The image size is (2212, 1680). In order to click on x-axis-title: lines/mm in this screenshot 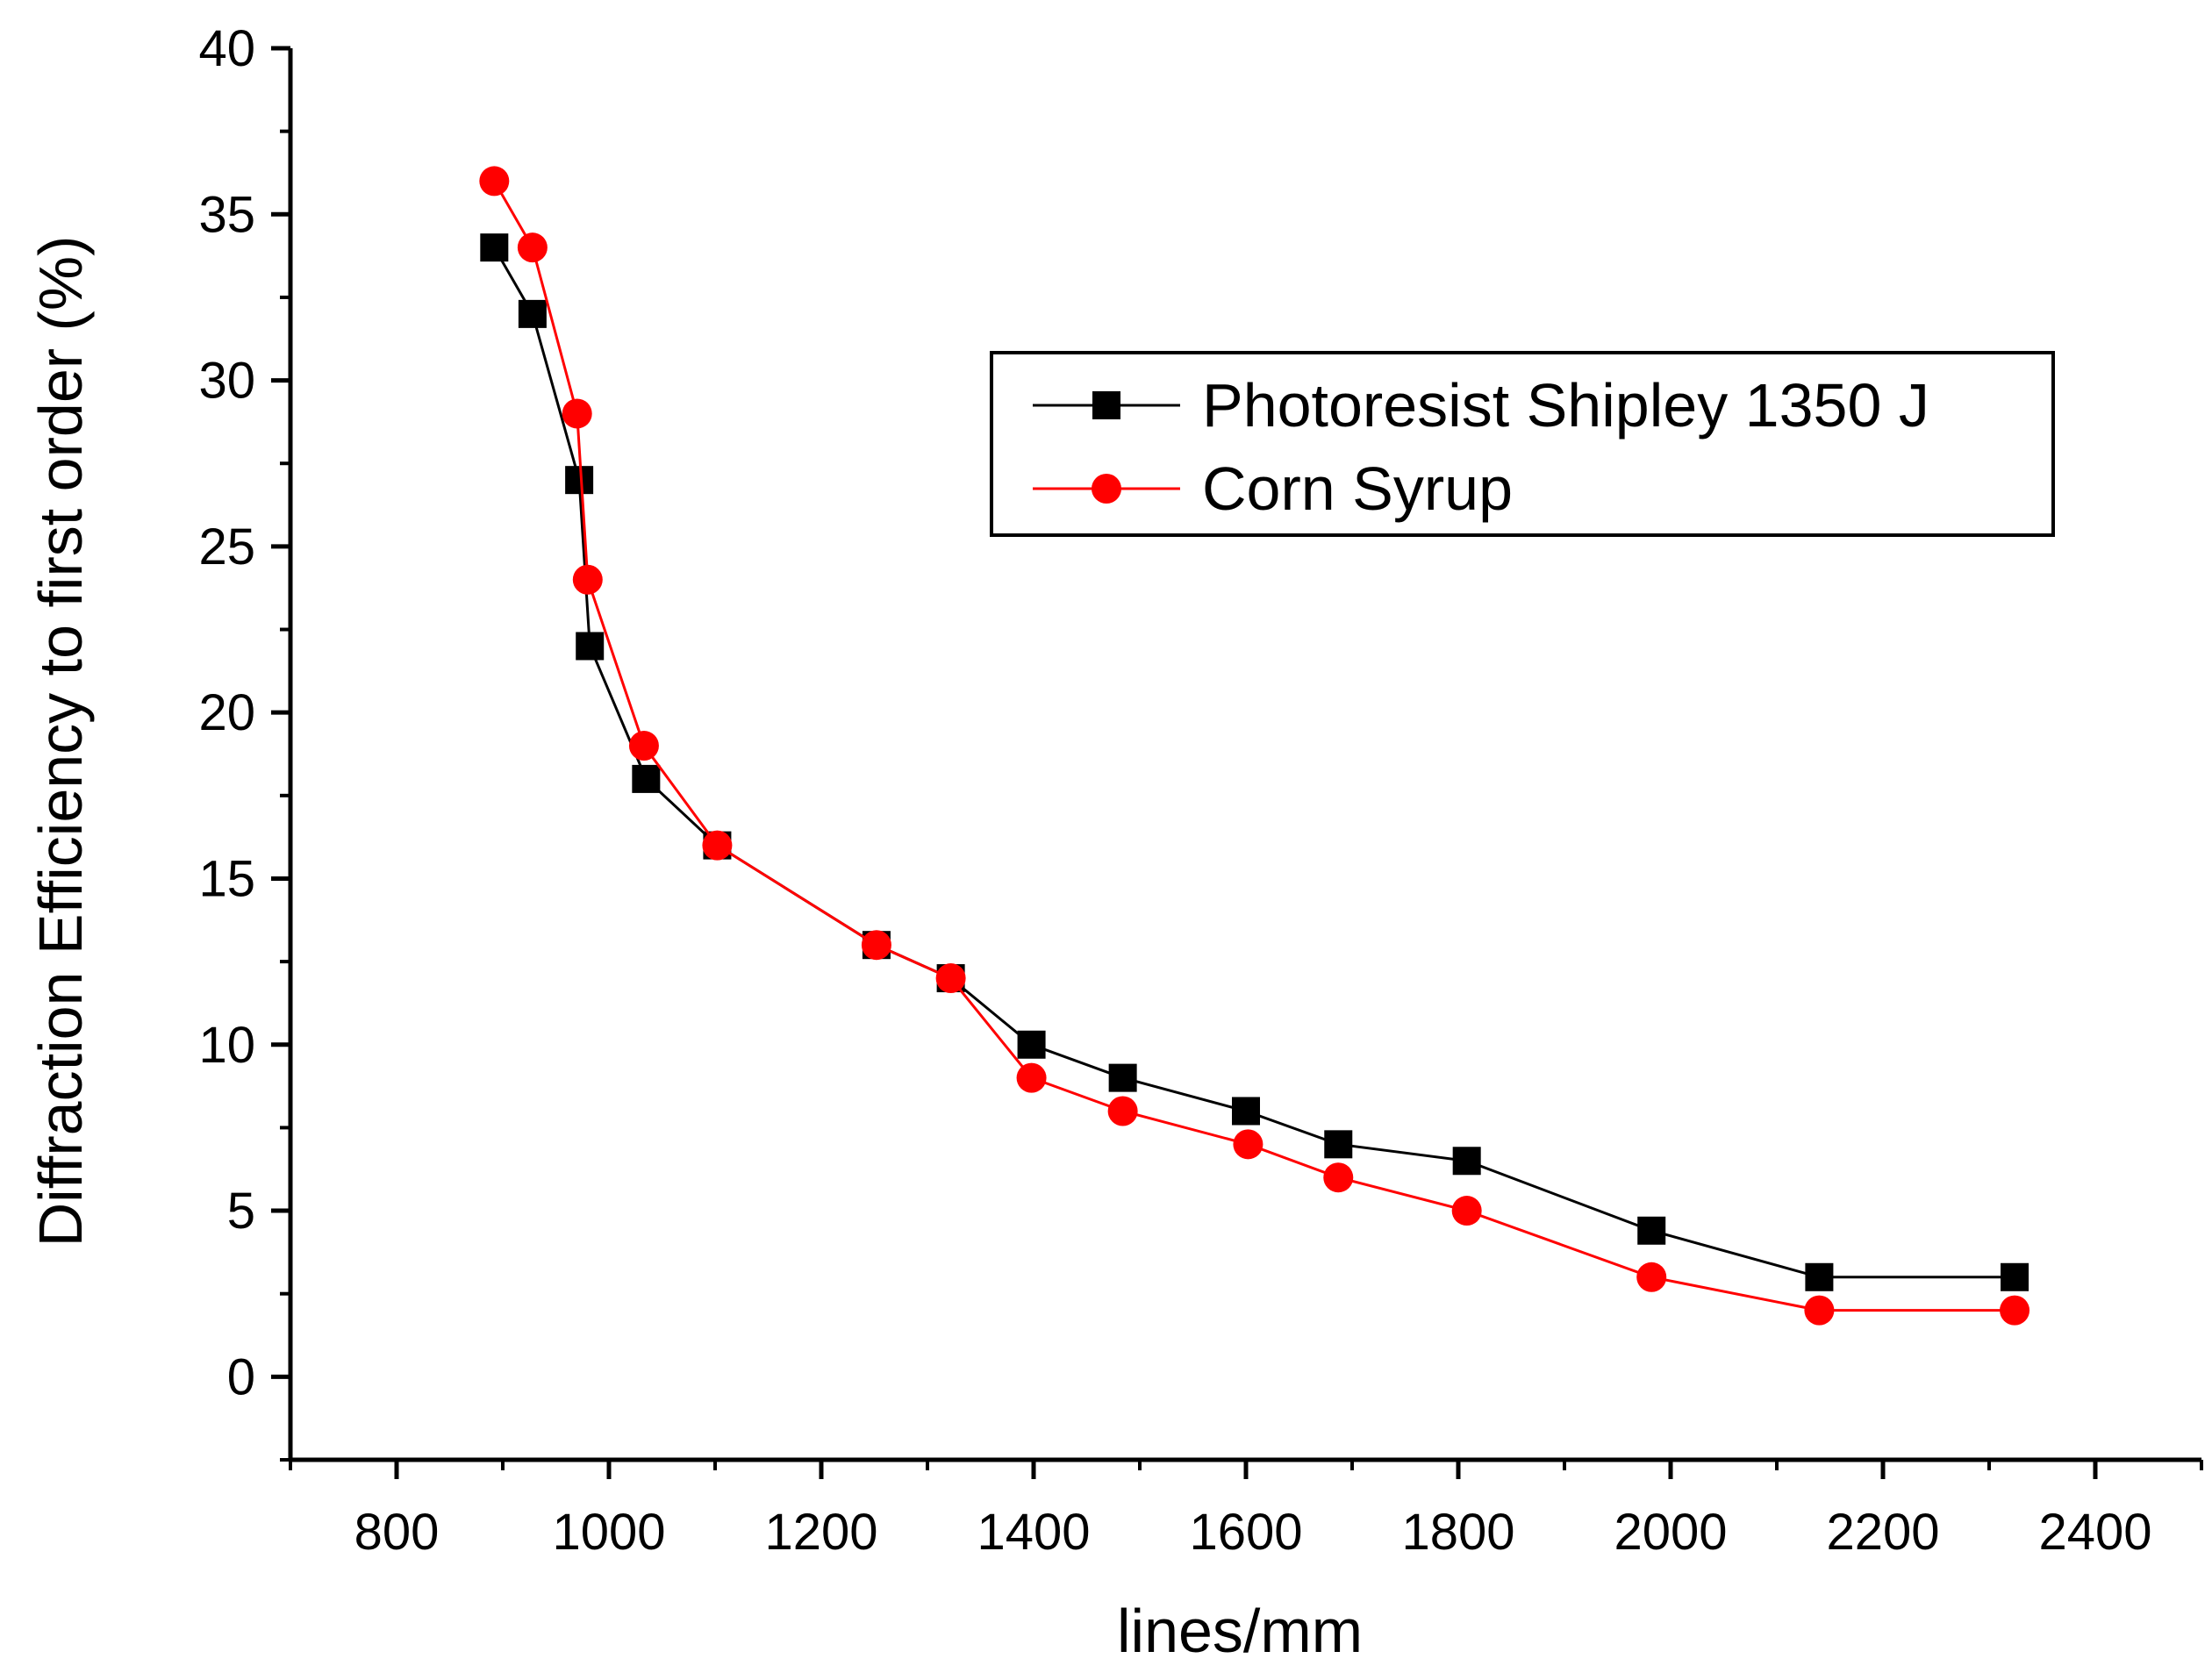, I will do `click(1240, 1631)`.